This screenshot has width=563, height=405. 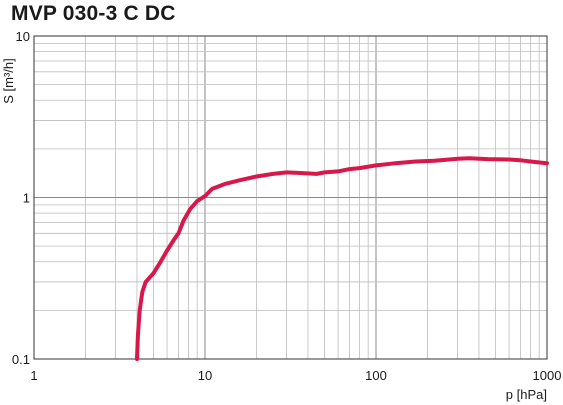 What do you see at coordinates (8, 81) in the screenshot?
I see `y-axis-label: S [m³/h]` at bounding box center [8, 81].